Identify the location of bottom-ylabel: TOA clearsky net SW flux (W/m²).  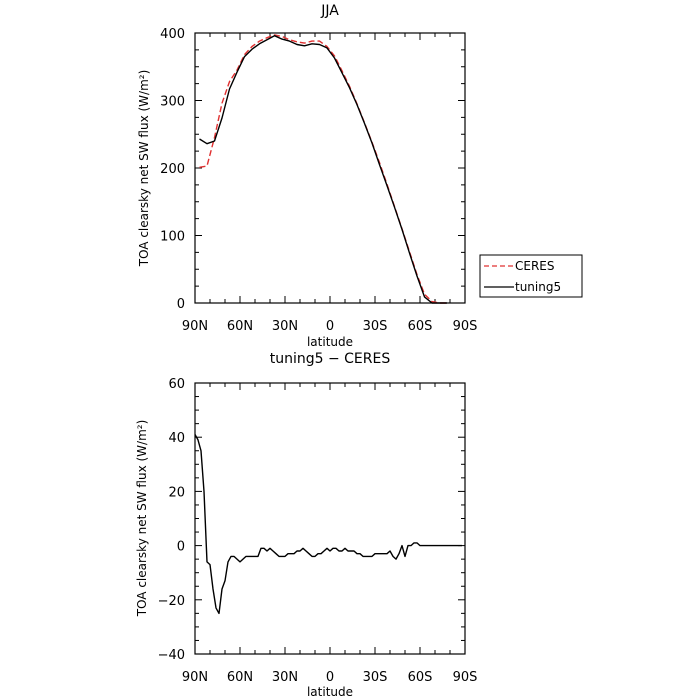
(142, 519).